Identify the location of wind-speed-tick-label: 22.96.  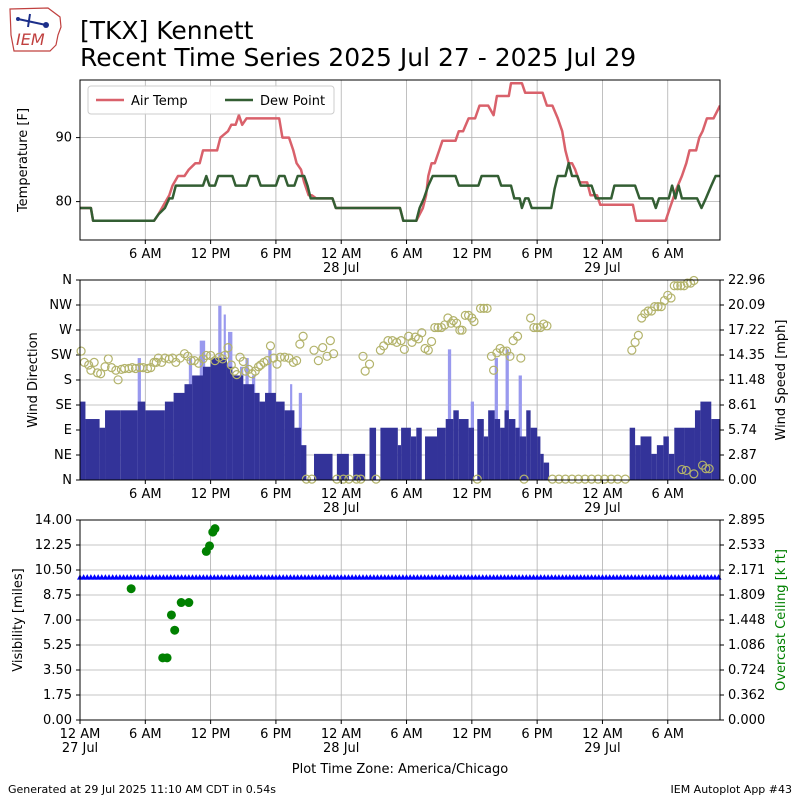
(746, 280).